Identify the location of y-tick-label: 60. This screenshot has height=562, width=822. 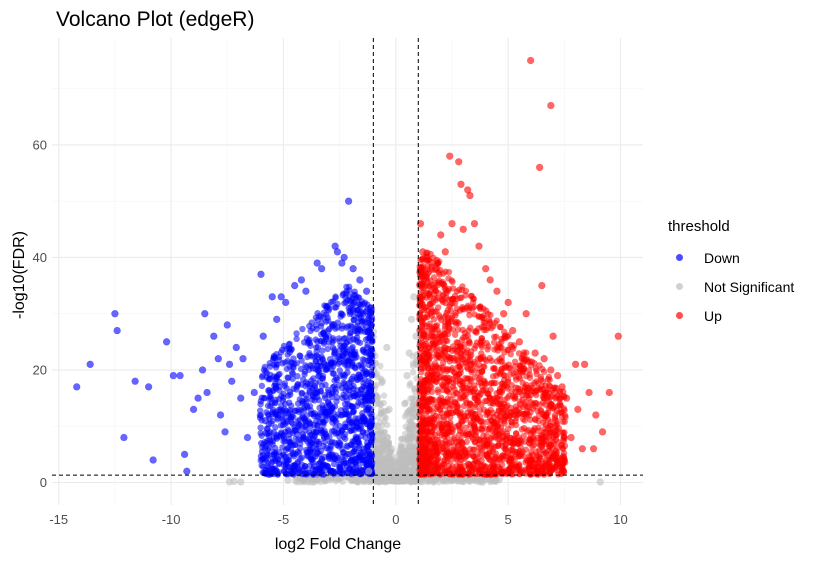
(40, 144).